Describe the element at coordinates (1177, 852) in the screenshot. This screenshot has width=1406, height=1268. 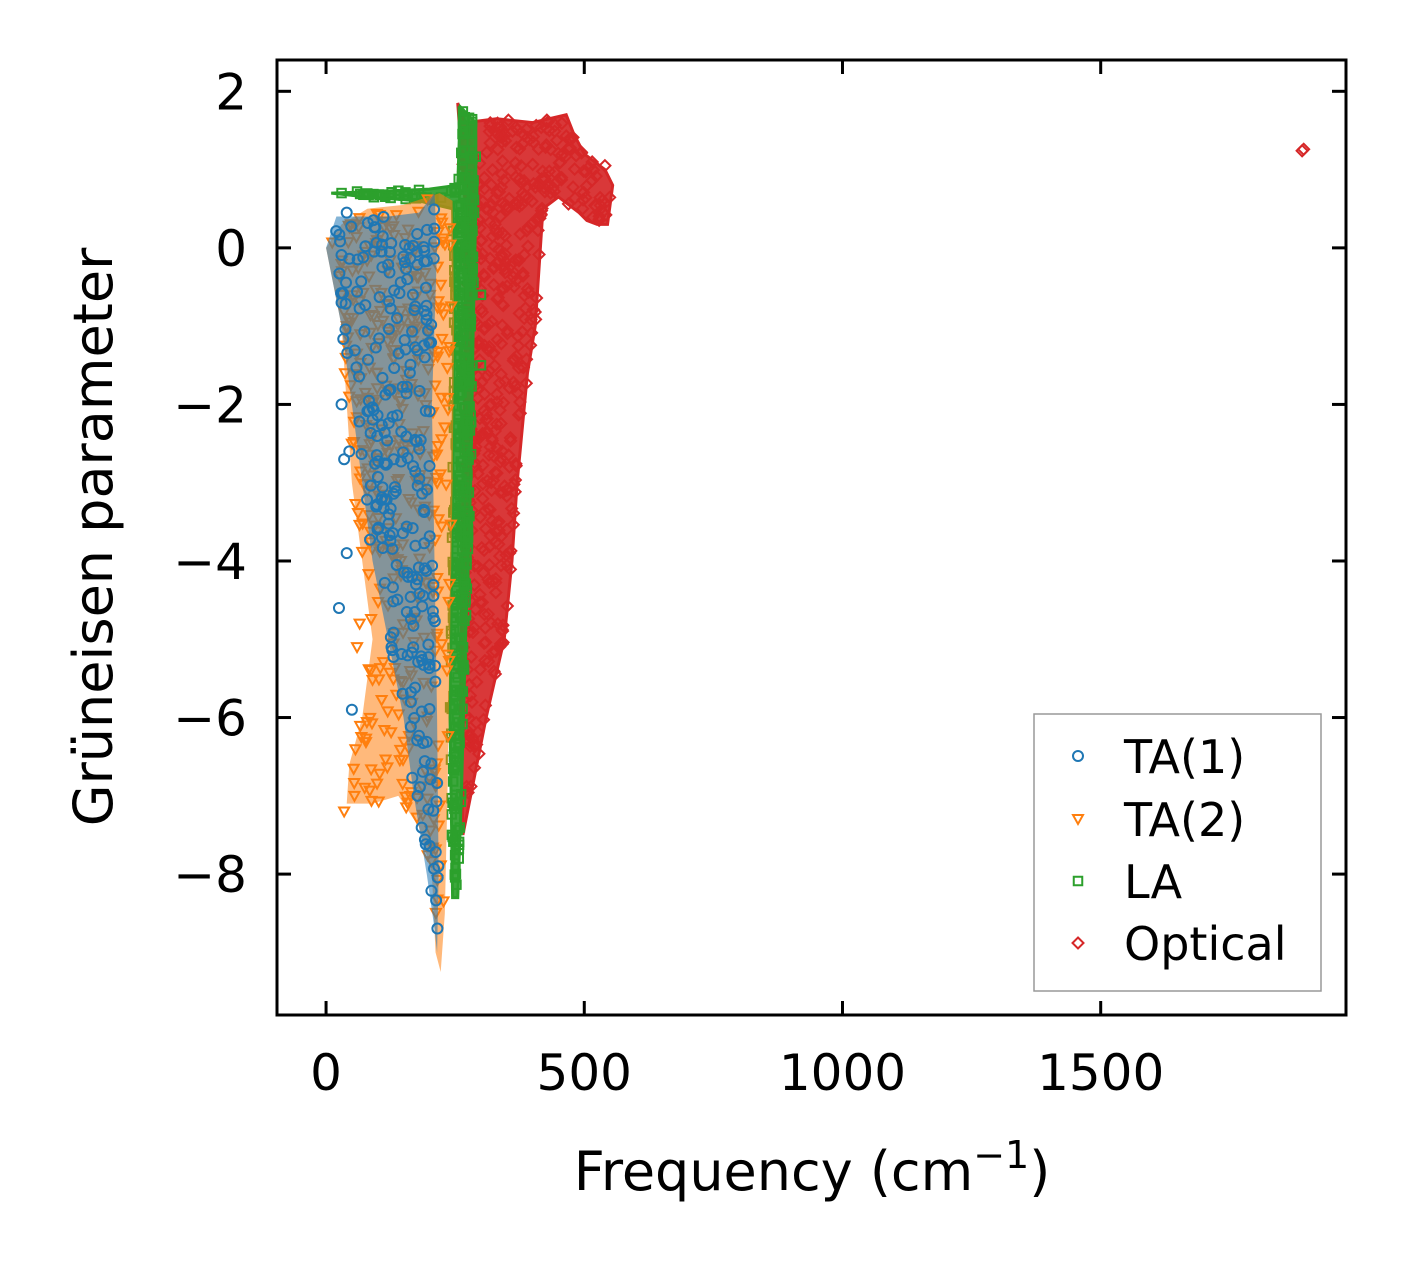
I see `legend: TA(1) TA(2) LA Optical` at that location.